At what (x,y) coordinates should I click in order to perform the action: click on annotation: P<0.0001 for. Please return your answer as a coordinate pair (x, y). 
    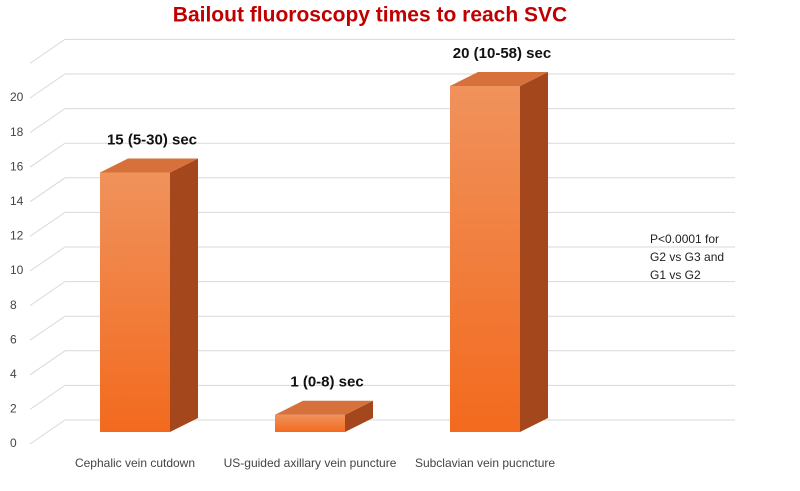
    Looking at the image, I should click on (684, 239).